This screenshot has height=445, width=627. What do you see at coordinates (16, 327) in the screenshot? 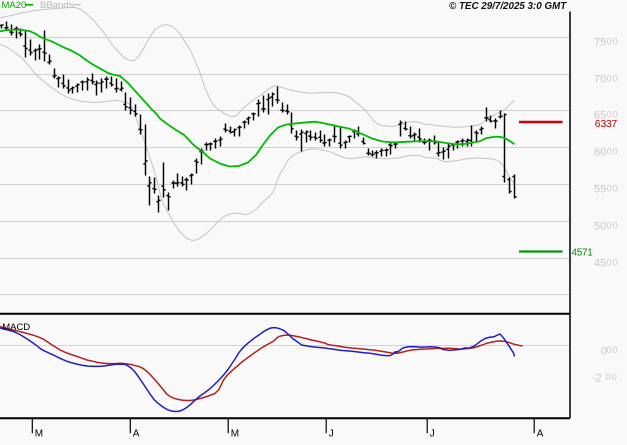
I see `svg-text: MACD` at bounding box center [16, 327].